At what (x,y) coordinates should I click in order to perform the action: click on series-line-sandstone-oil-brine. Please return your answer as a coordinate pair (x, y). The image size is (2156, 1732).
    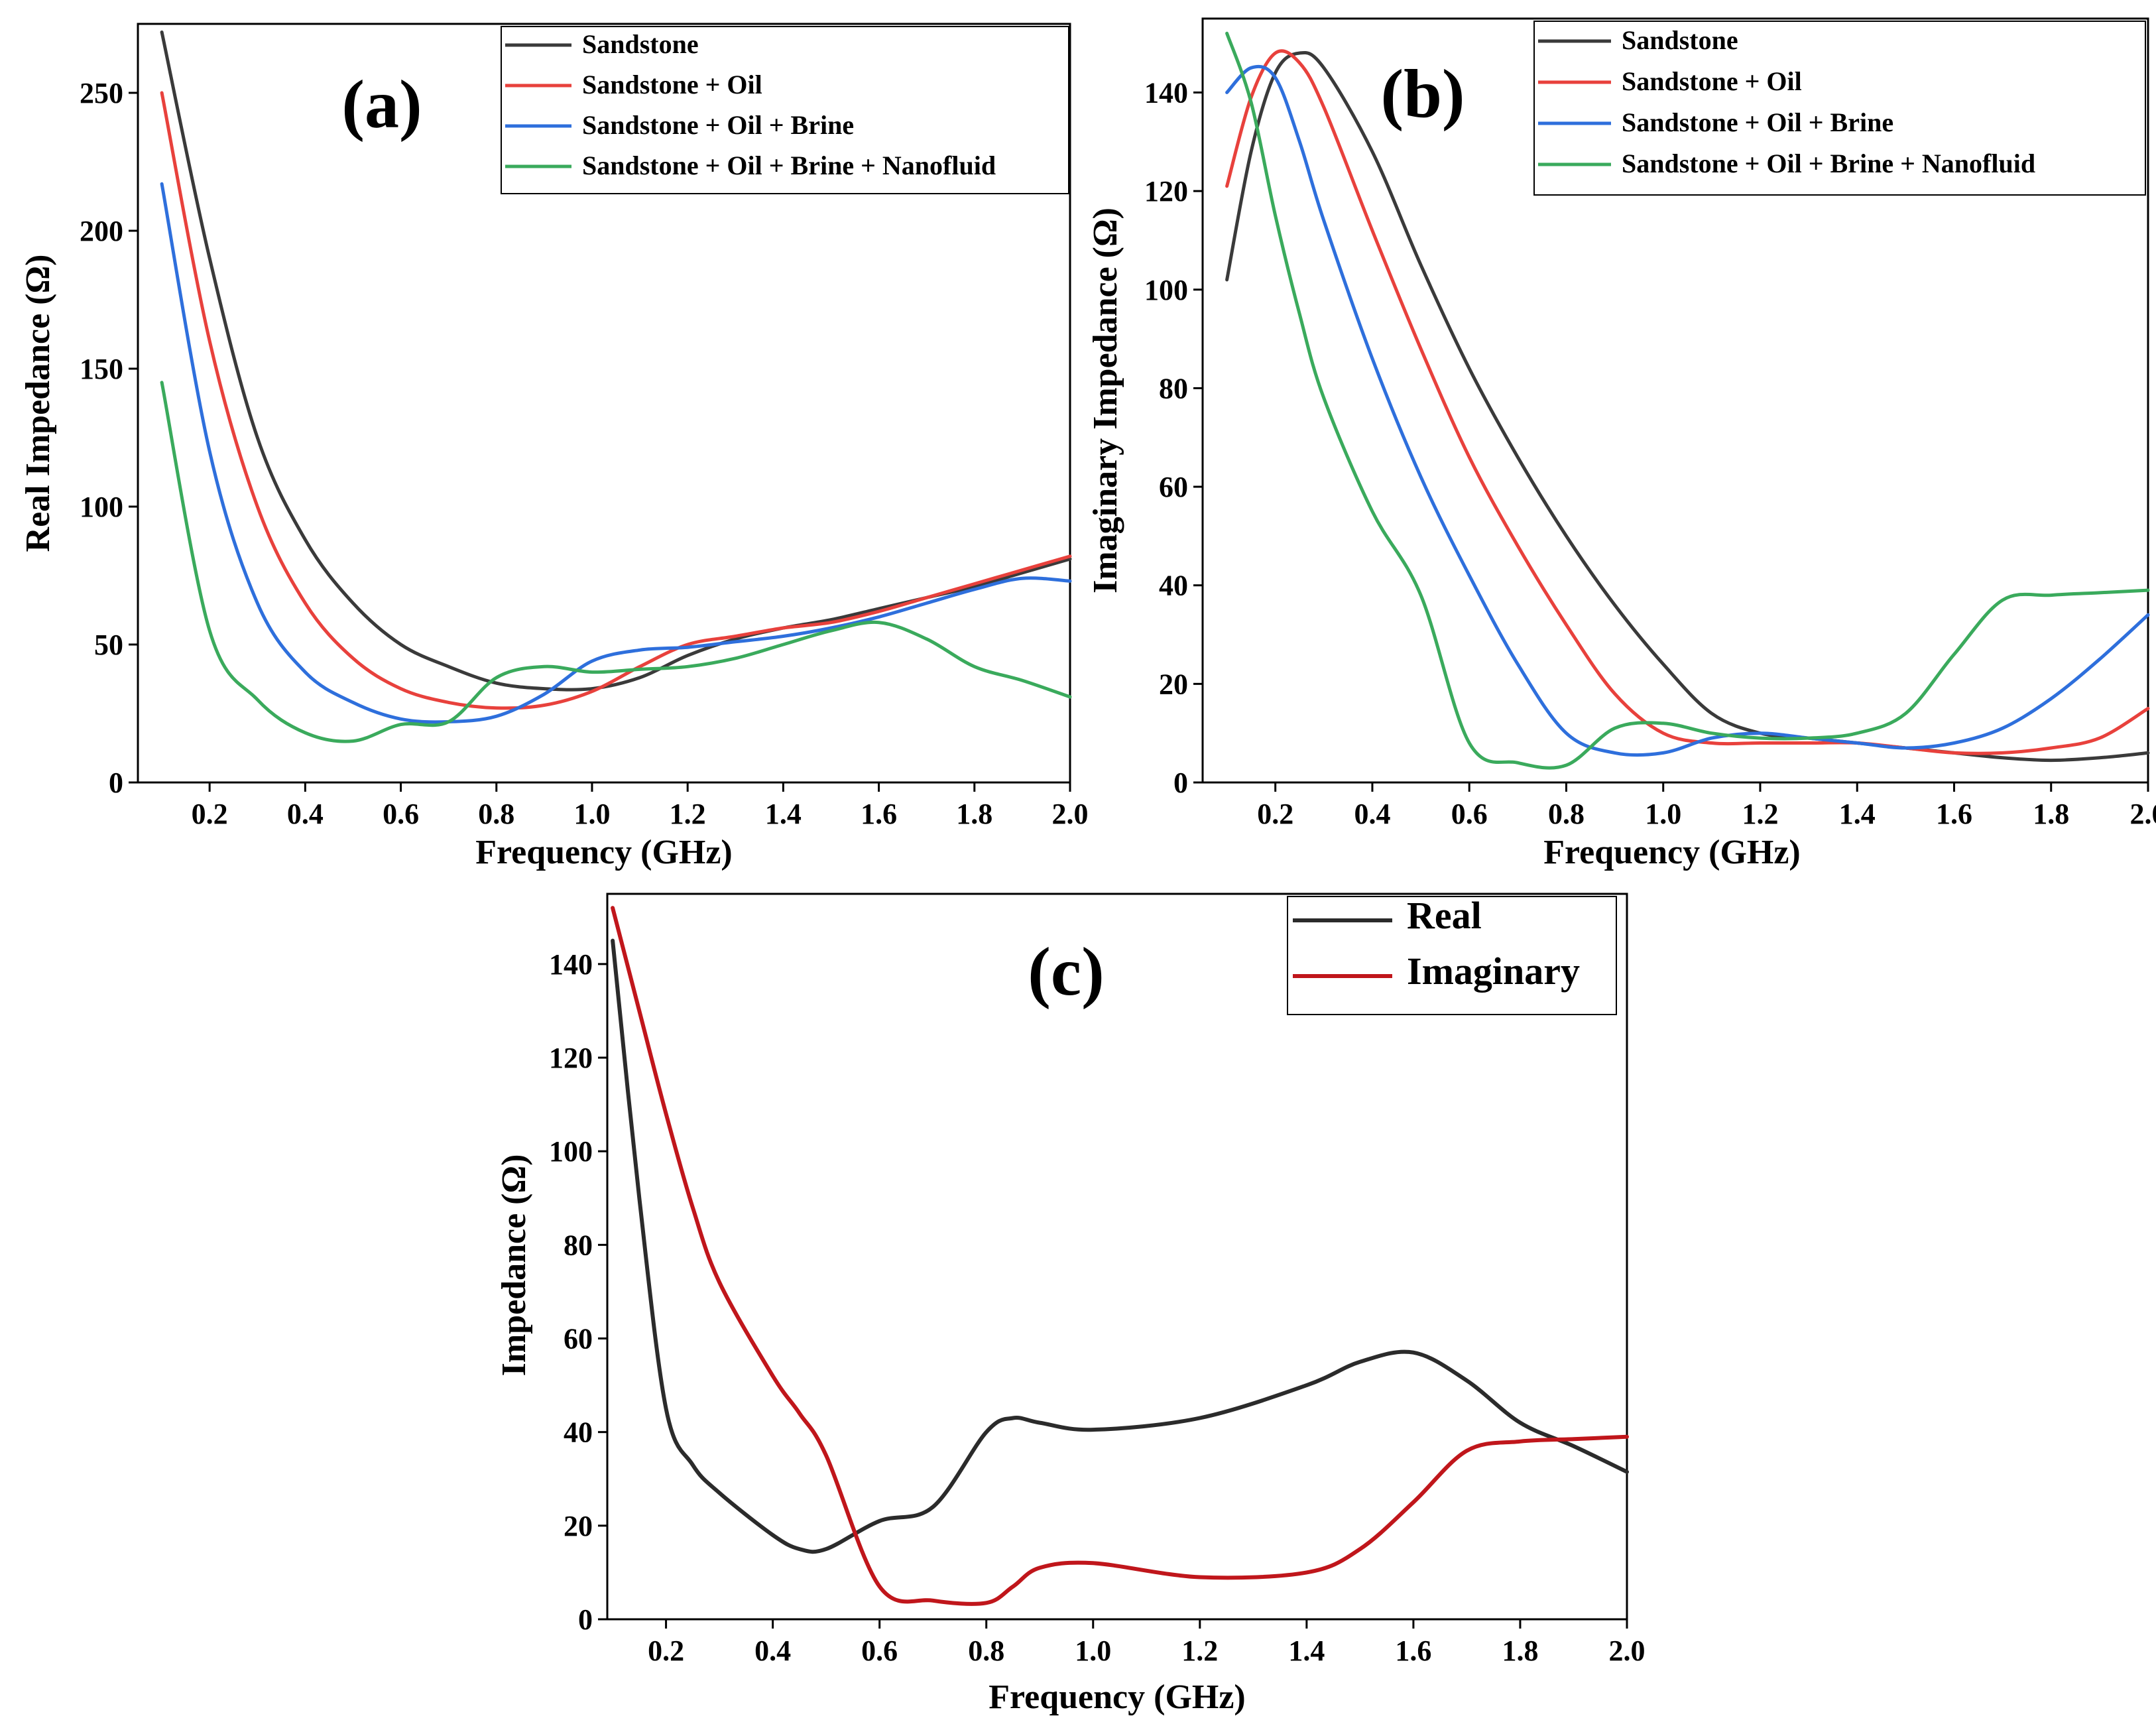
    Looking at the image, I should click on (616, 453).